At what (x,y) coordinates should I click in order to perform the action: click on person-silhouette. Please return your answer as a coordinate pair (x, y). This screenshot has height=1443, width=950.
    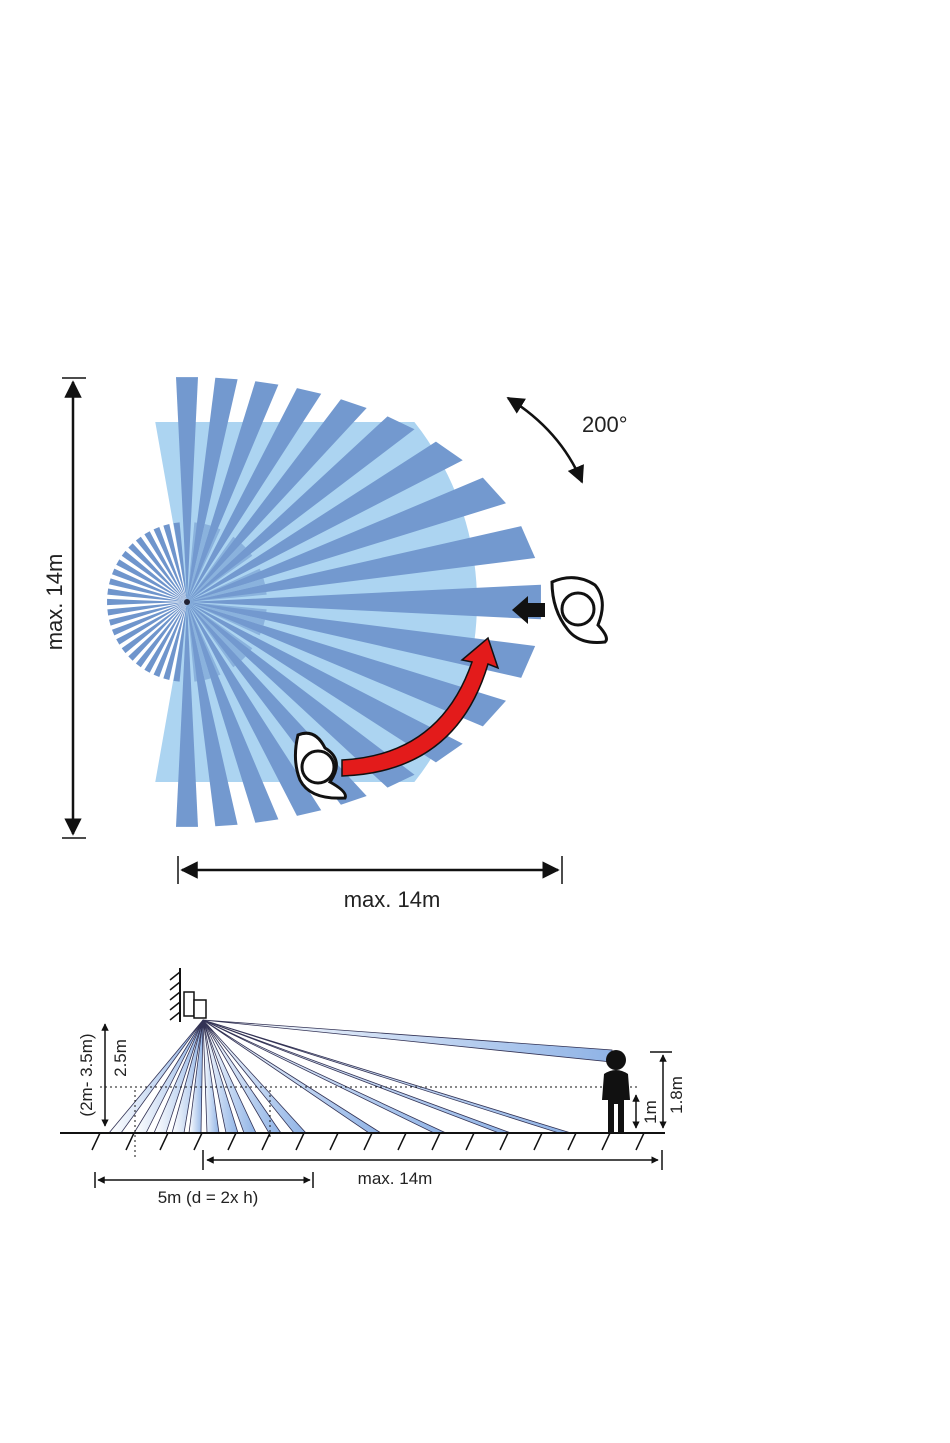
    Looking at the image, I should click on (616, 1091).